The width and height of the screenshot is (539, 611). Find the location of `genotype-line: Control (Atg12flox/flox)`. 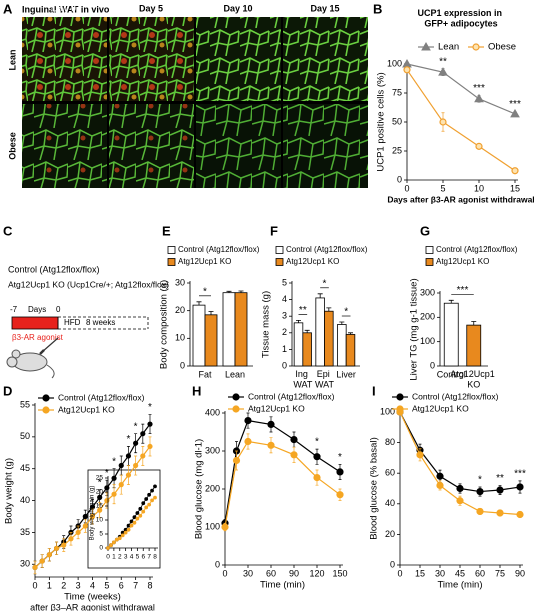

genotype-line: Control (Atg12flox/flox) is located at coordinates (54, 269).